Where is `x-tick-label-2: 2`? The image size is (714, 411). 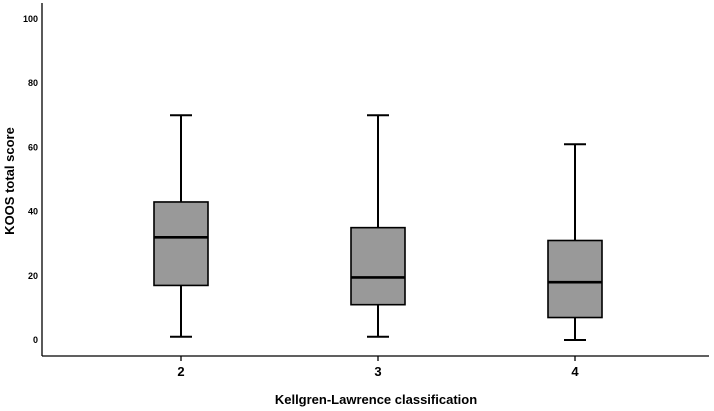
x-tick-label-2: 2 is located at coordinates (180, 371).